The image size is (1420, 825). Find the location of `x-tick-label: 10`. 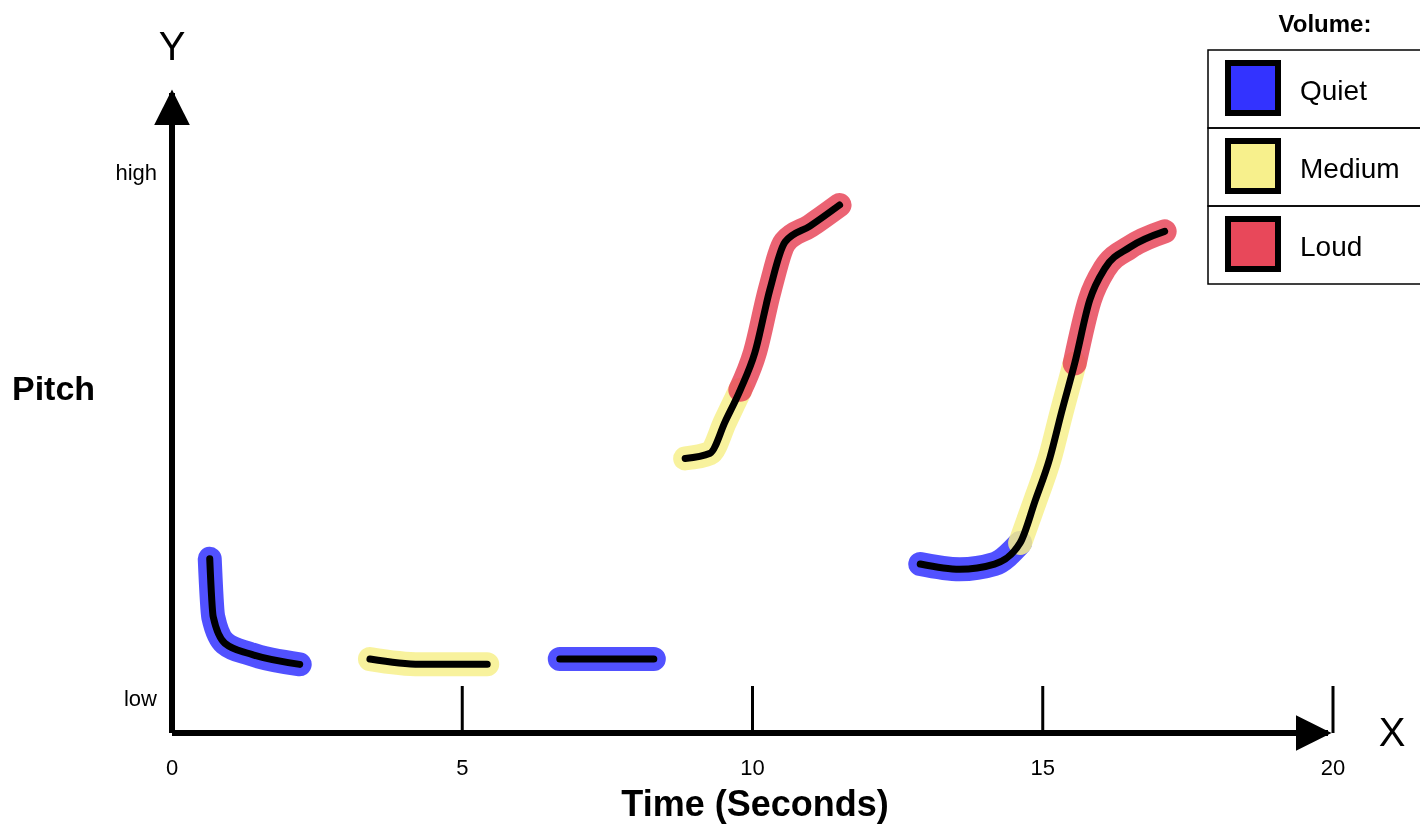

x-tick-label: 10 is located at coordinates (752, 767).